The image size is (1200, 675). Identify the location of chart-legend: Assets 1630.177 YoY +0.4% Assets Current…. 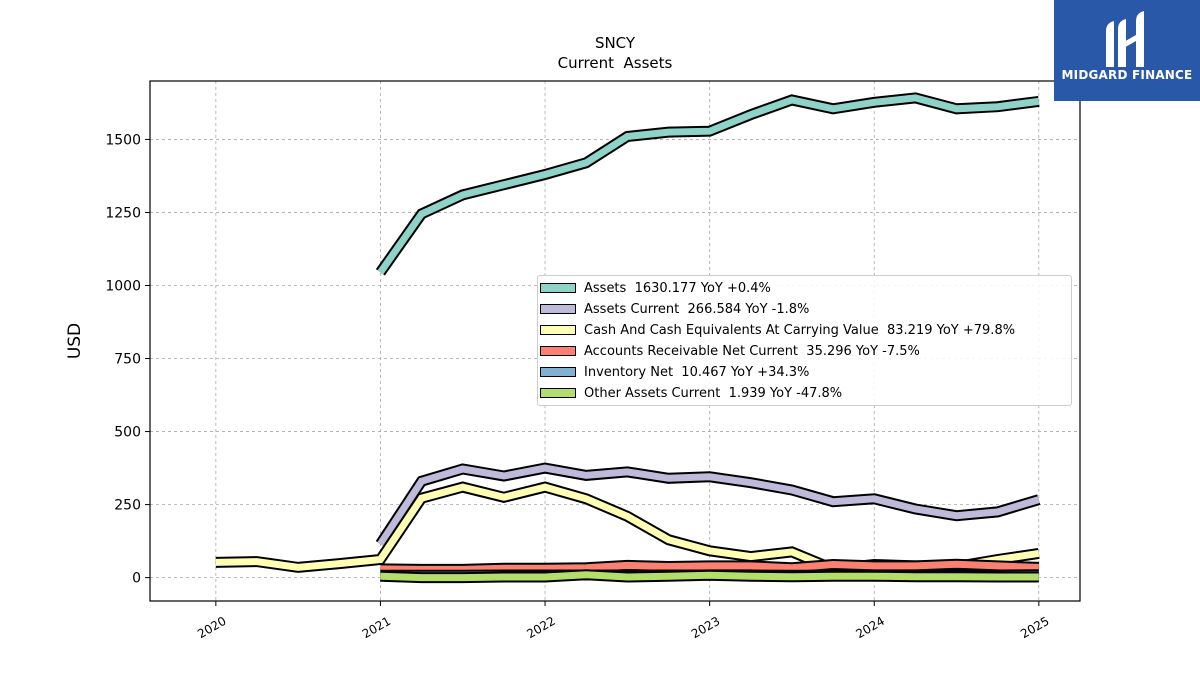
(804, 340).